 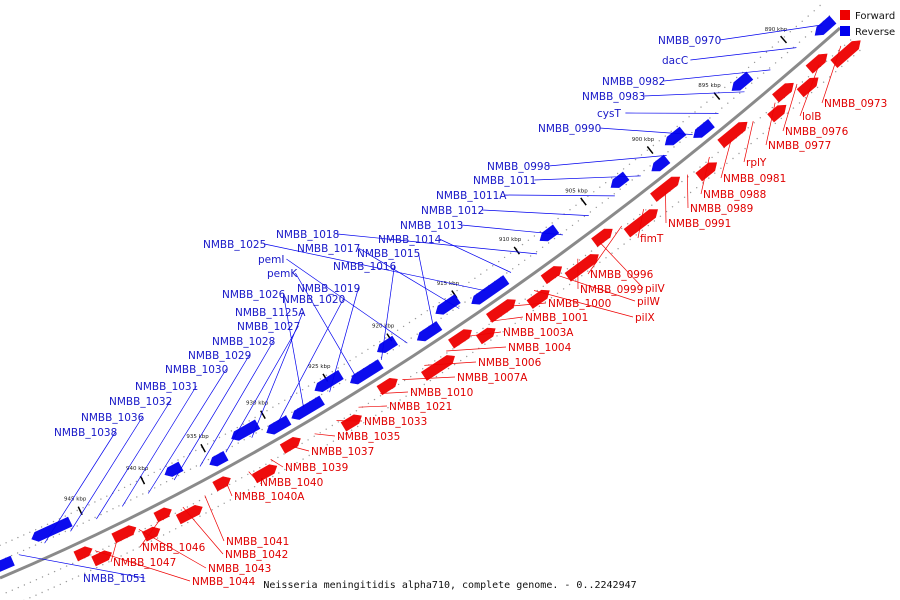 I want to click on reverse-gene-label: NMBB_1013, so click(x=431, y=226).